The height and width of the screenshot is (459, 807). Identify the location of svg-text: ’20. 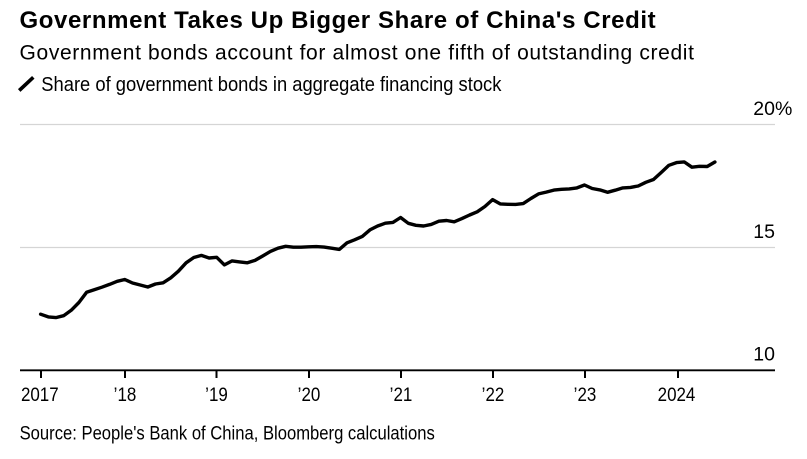
(309, 394).